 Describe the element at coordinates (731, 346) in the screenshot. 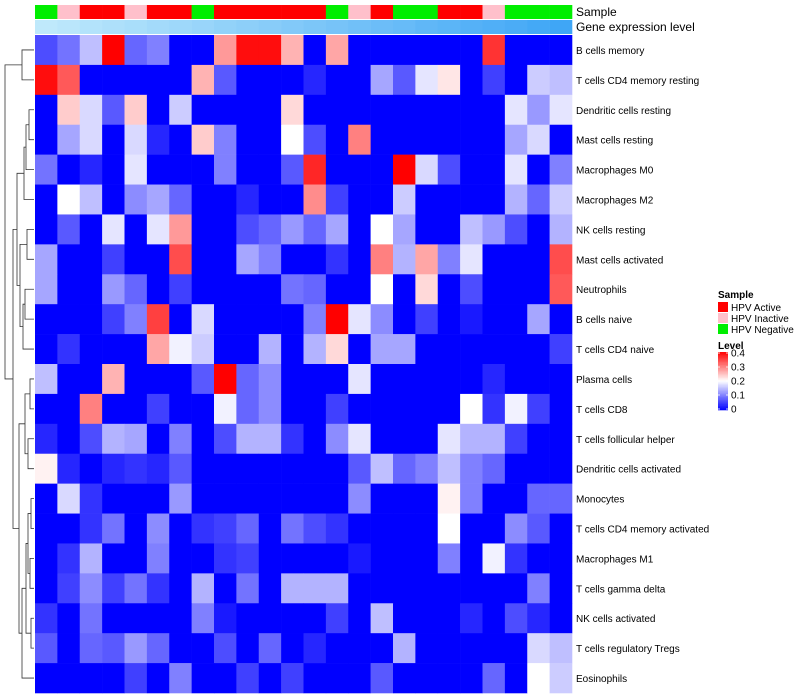

I see `legend-level-title: Level` at that location.